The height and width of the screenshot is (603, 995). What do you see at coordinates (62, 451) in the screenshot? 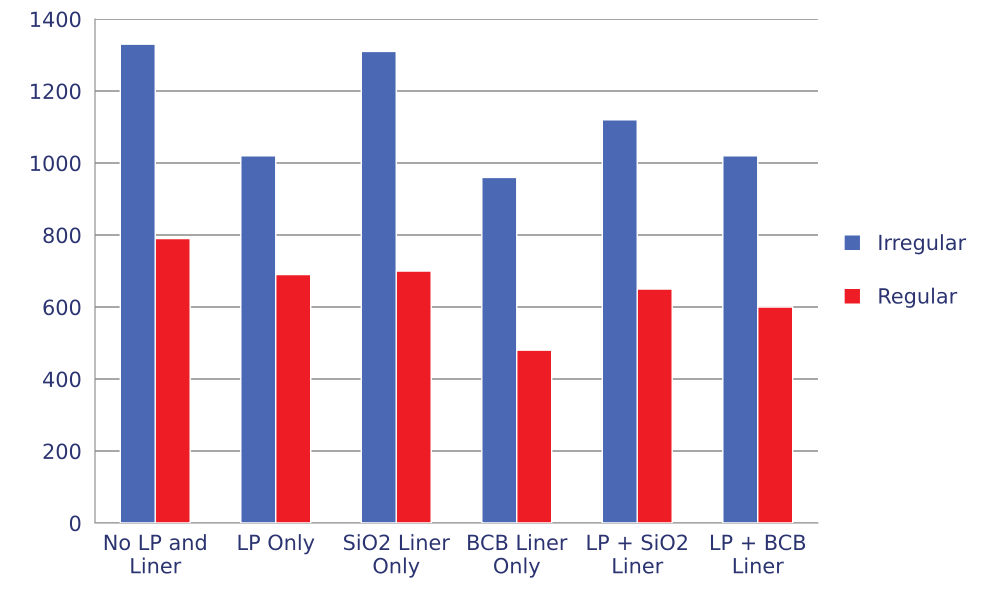
I see `y-tick-label: 200` at bounding box center [62, 451].